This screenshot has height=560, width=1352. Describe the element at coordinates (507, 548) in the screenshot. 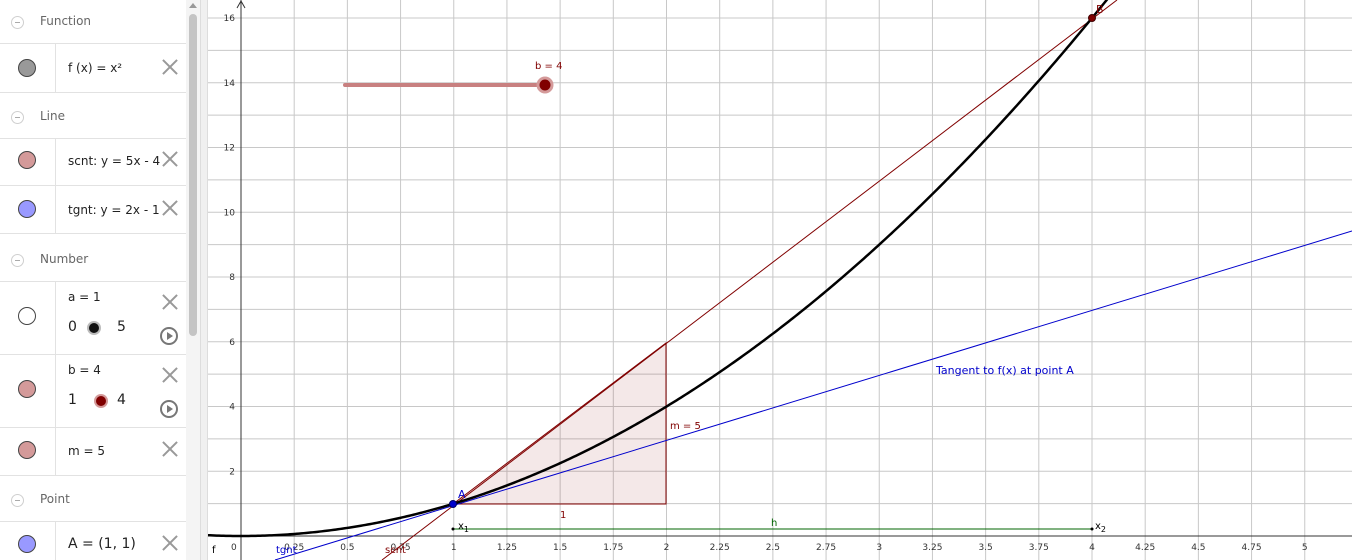

I see `x-tick-label: 1.25` at that location.